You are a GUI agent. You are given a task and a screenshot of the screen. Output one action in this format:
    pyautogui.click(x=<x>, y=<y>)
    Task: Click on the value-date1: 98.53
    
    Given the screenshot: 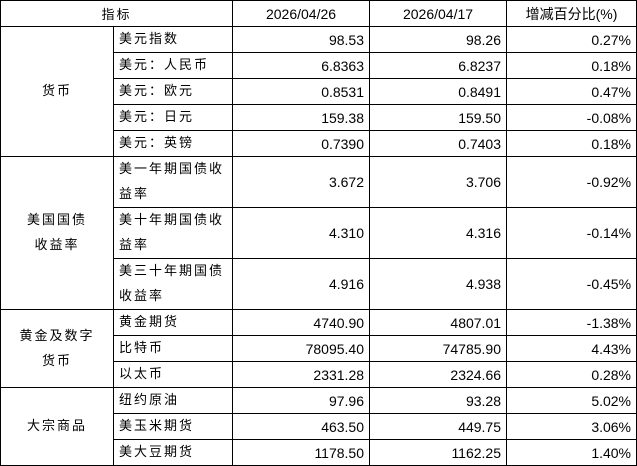 What is the action you would take?
    pyautogui.click(x=301, y=39)
    